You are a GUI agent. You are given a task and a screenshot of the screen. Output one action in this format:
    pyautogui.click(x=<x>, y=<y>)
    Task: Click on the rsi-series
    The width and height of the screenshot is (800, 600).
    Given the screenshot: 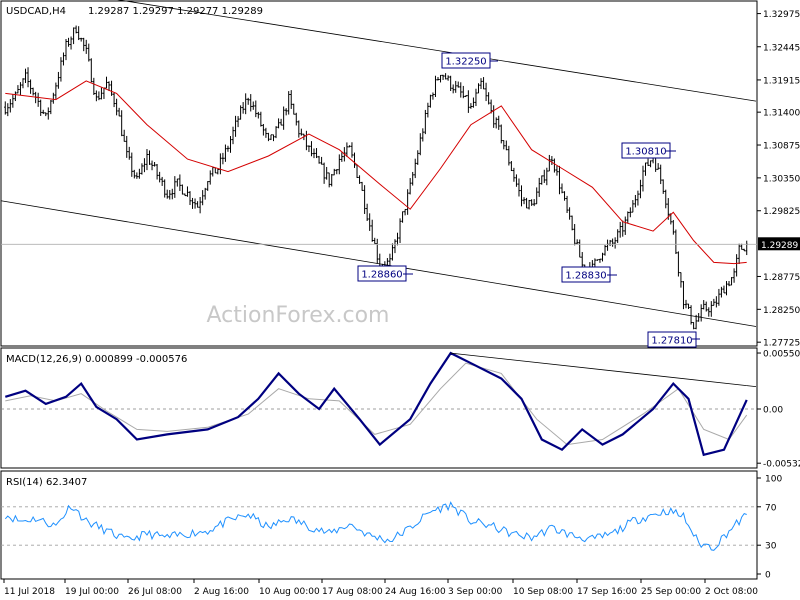 What is the action you would take?
    pyautogui.click(x=375, y=526)
    